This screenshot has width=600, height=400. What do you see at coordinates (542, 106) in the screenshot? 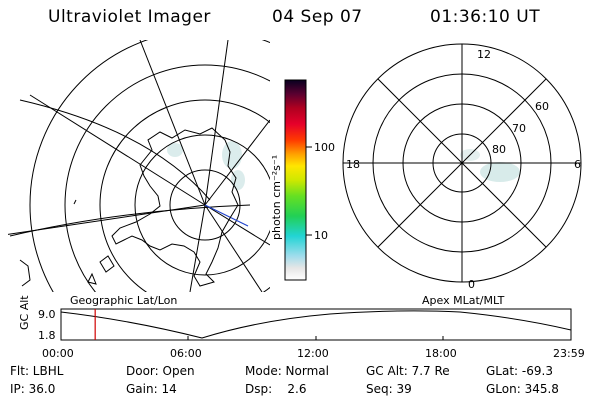
I see `mlat-label-60: 60` at bounding box center [542, 106].